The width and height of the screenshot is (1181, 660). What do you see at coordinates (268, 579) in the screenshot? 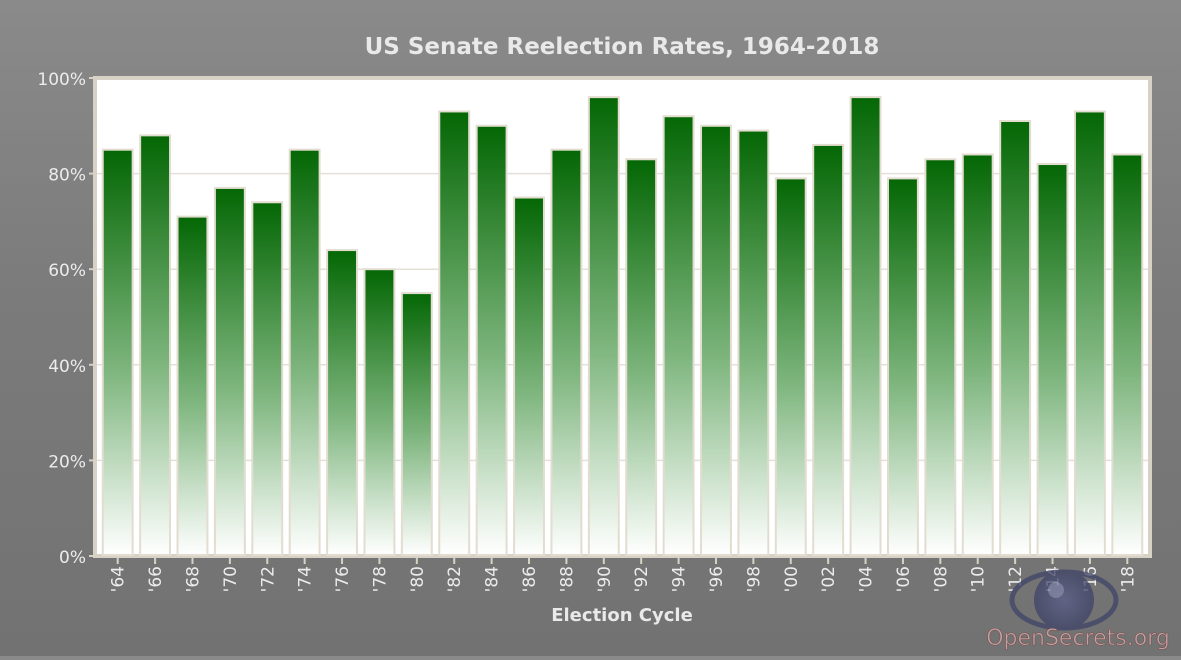
I see `x-tick-label: '72` at bounding box center [268, 579].